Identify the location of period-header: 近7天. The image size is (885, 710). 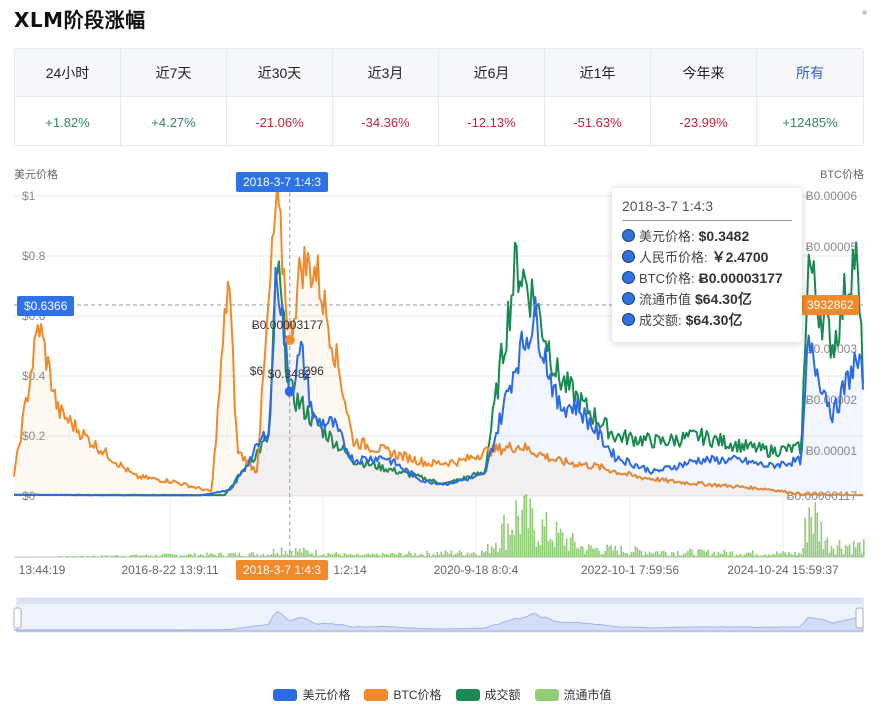
(174, 73).